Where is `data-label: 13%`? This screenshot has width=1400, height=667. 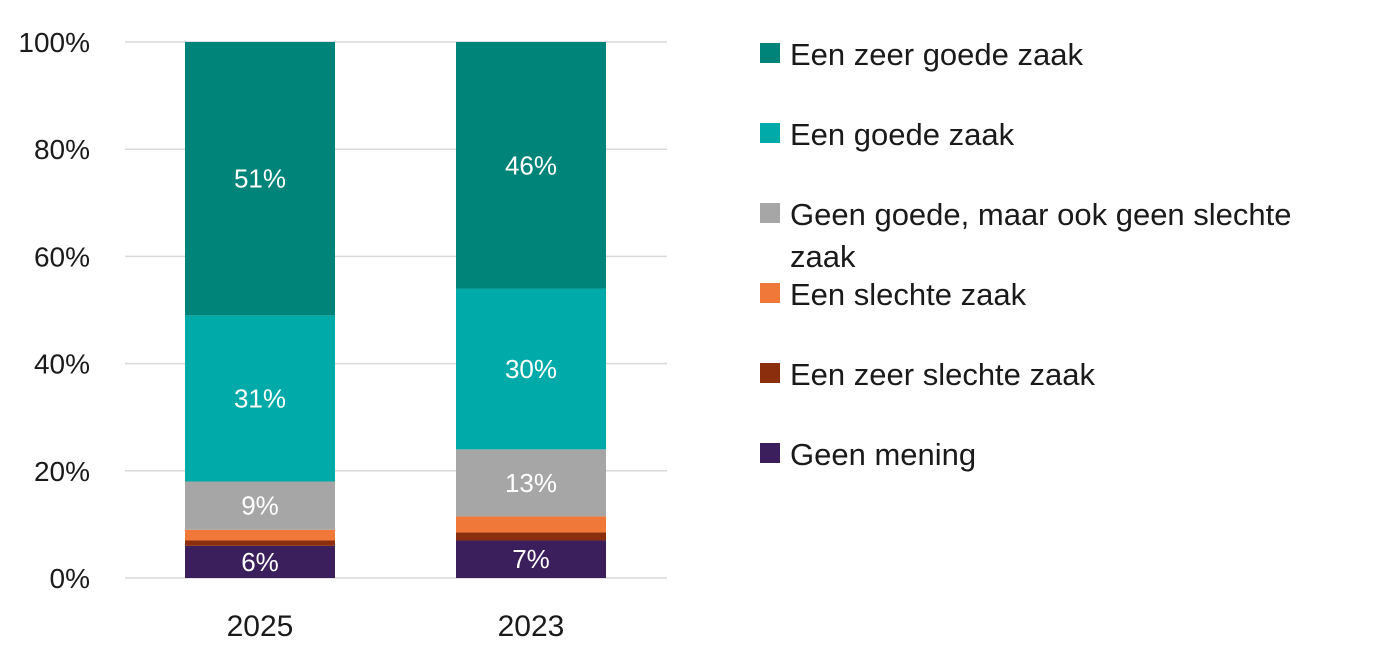 data-label: 13% is located at coordinates (531, 483).